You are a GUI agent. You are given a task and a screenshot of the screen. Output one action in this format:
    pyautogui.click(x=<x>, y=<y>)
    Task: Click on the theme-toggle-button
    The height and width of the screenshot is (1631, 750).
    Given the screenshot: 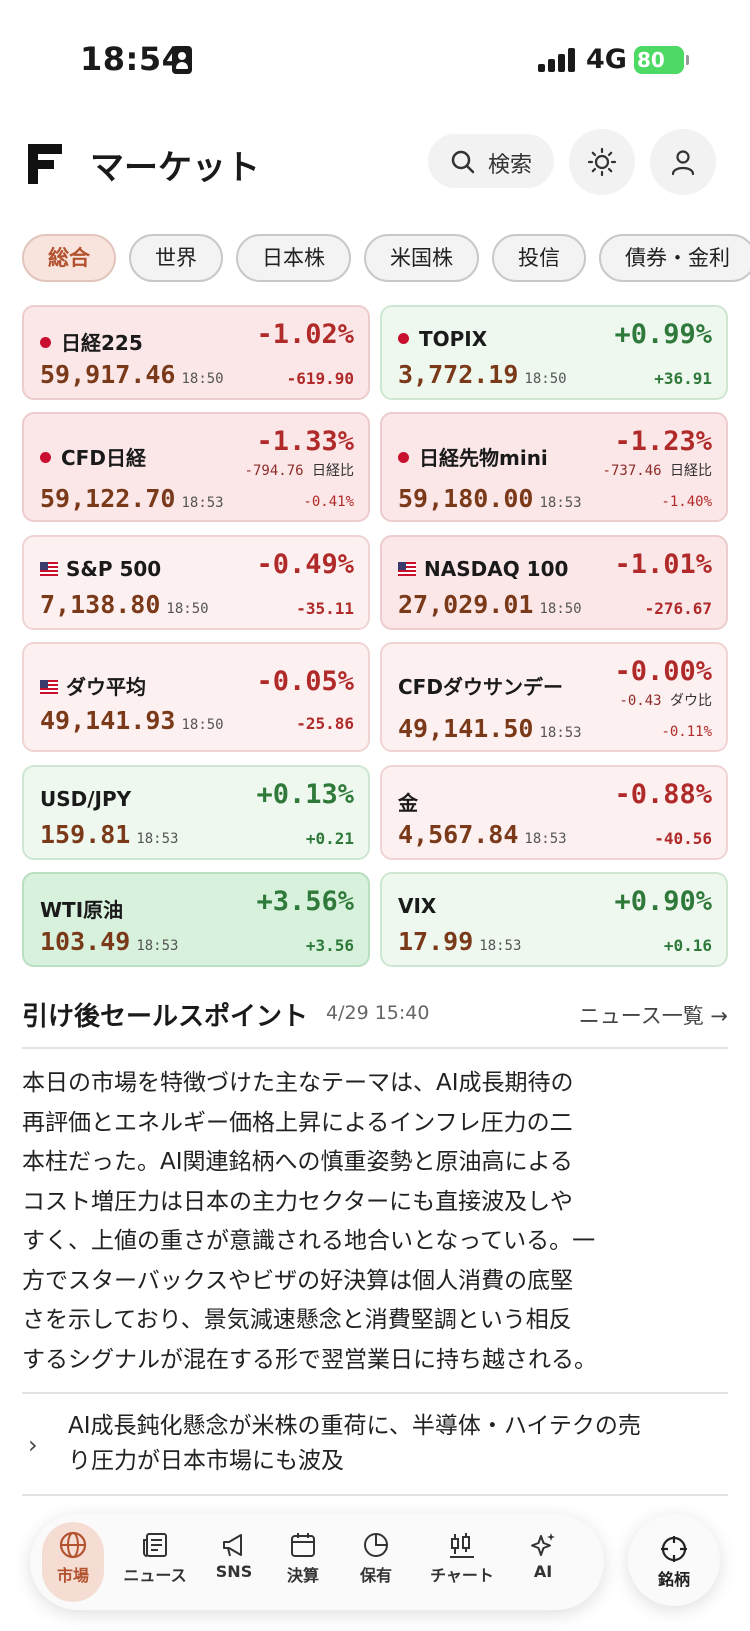 What is the action you would take?
    pyautogui.click(x=602, y=162)
    